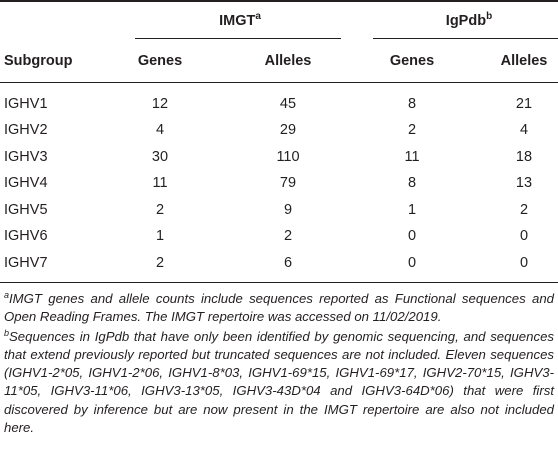 Image resolution: width=558 pixels, height=451 pixels. I want to click on bottom-rule, so click(279, 282).